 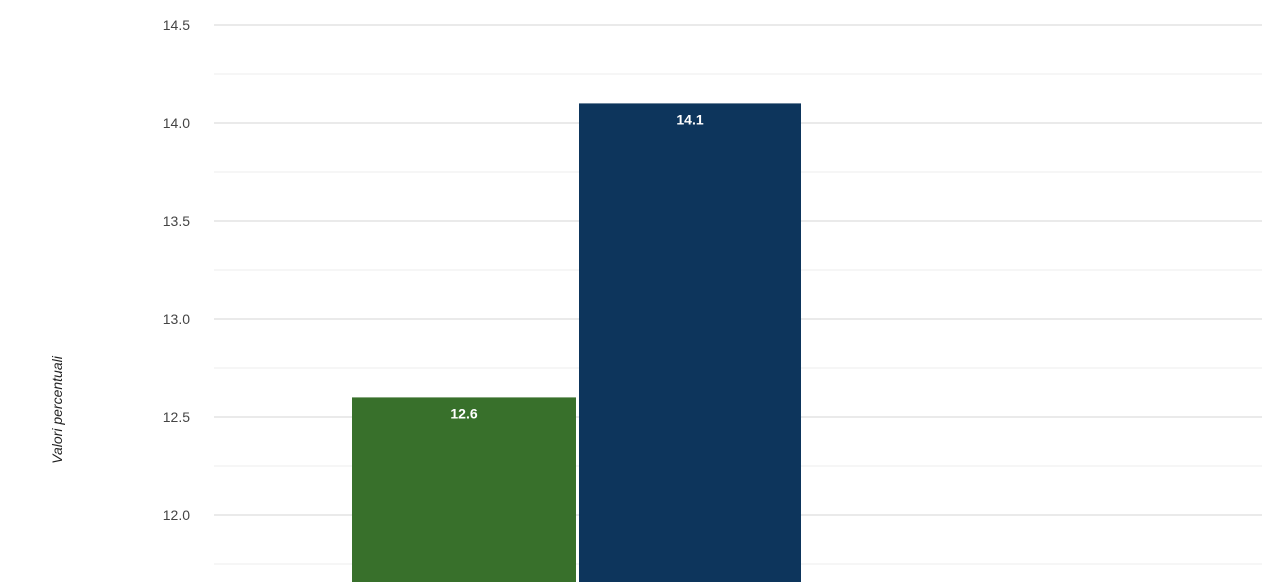 I want to click on y-axis-label: Valori percentuali, so click(x=57, y=409).